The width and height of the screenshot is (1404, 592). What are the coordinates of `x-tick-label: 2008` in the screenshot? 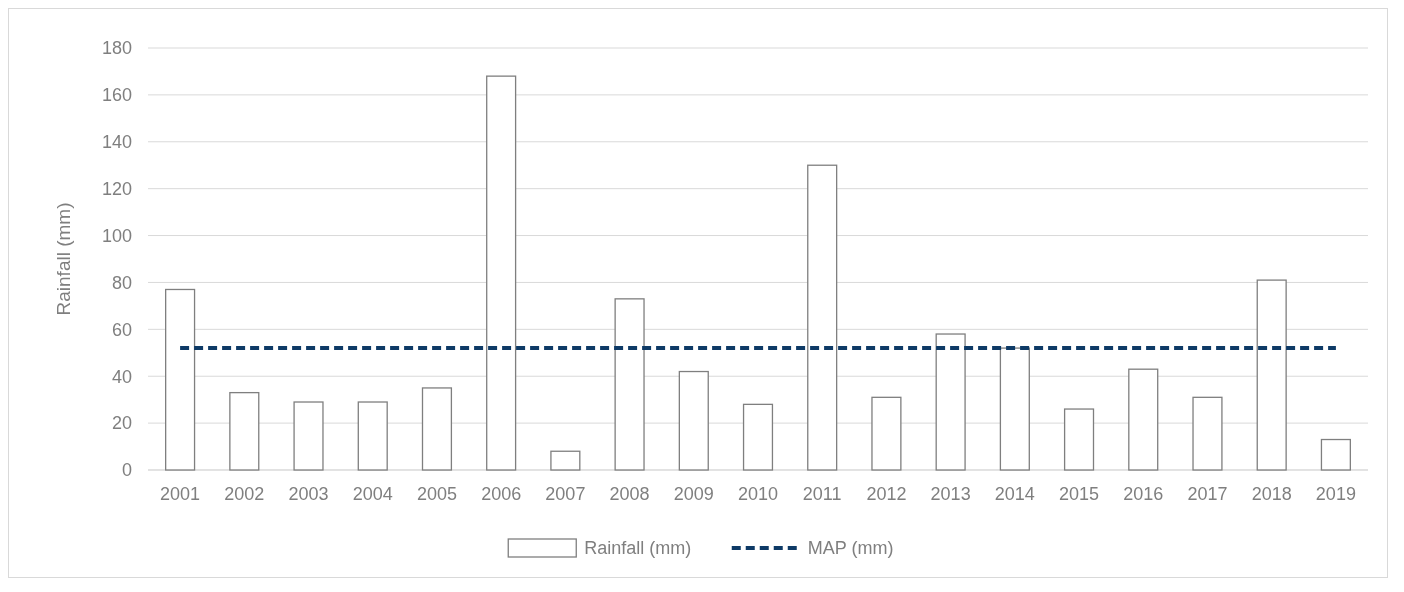 It's located at (629, 494).